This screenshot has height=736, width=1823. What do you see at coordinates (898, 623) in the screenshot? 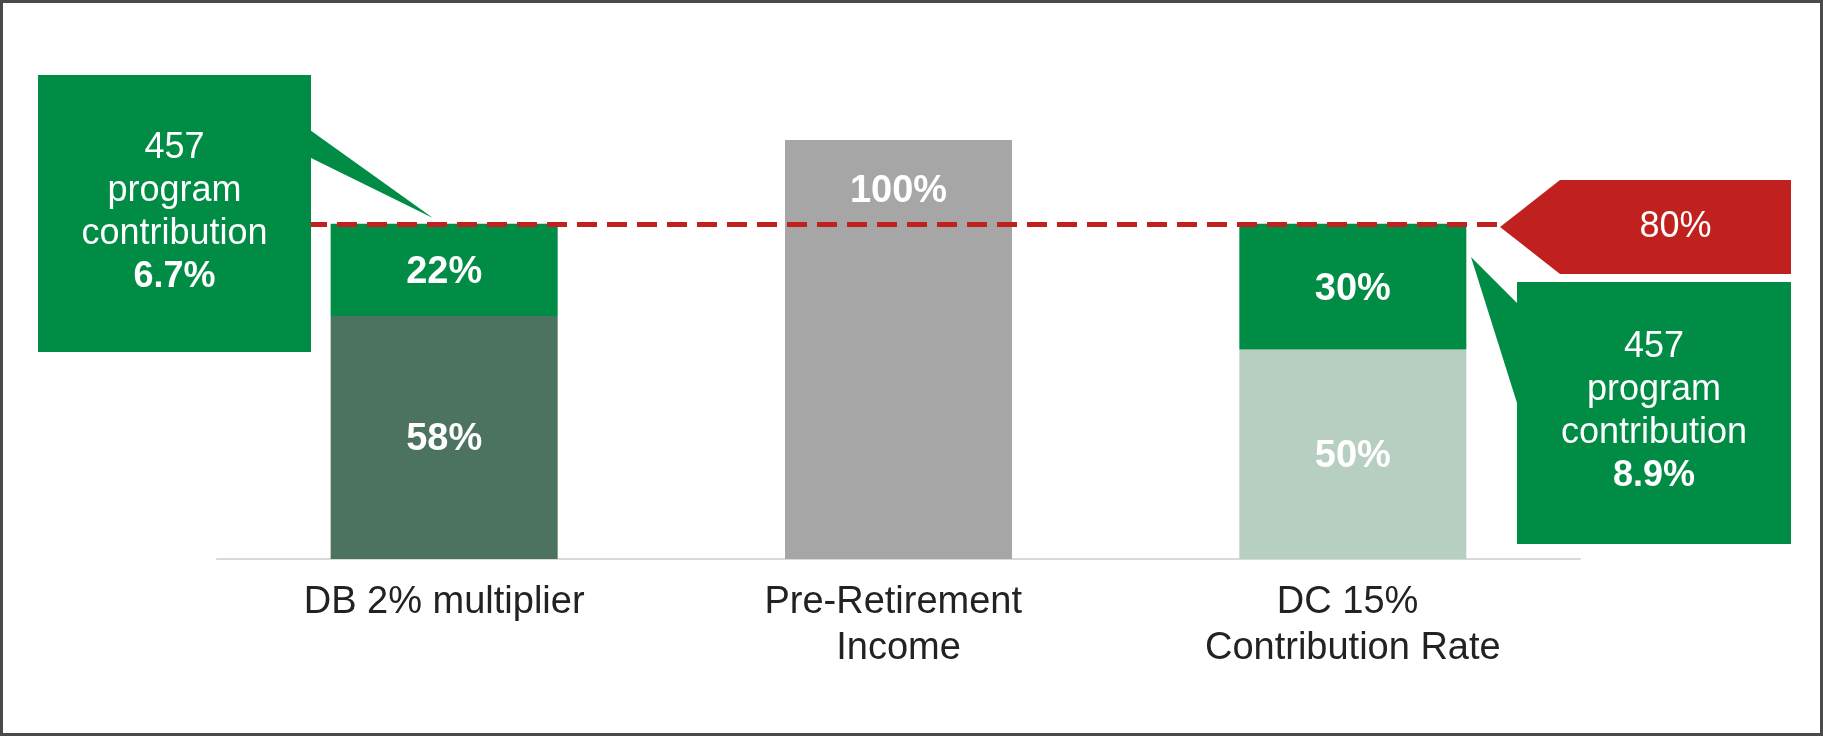
I see `x-tick-label: Pre-Retirement Income` at bounding box center [898, 623].